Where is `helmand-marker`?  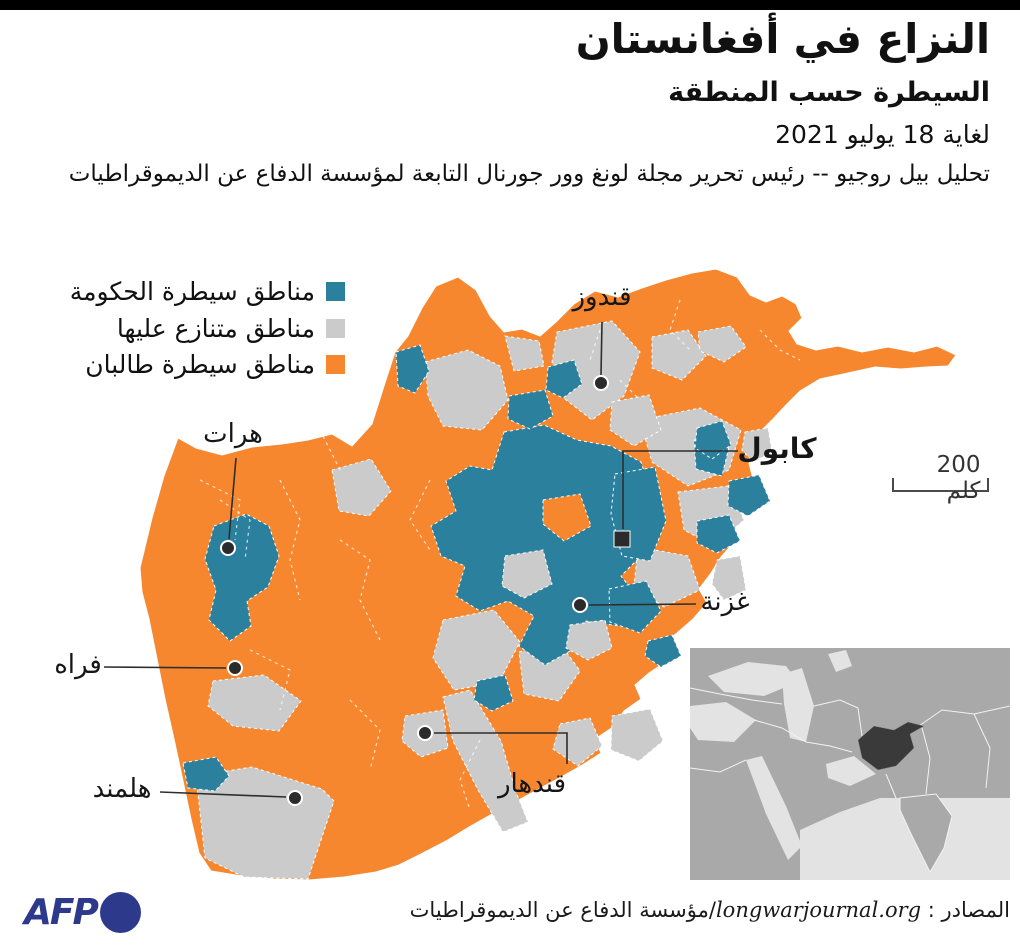
helmand-marker is located at coordinates (295, 798).